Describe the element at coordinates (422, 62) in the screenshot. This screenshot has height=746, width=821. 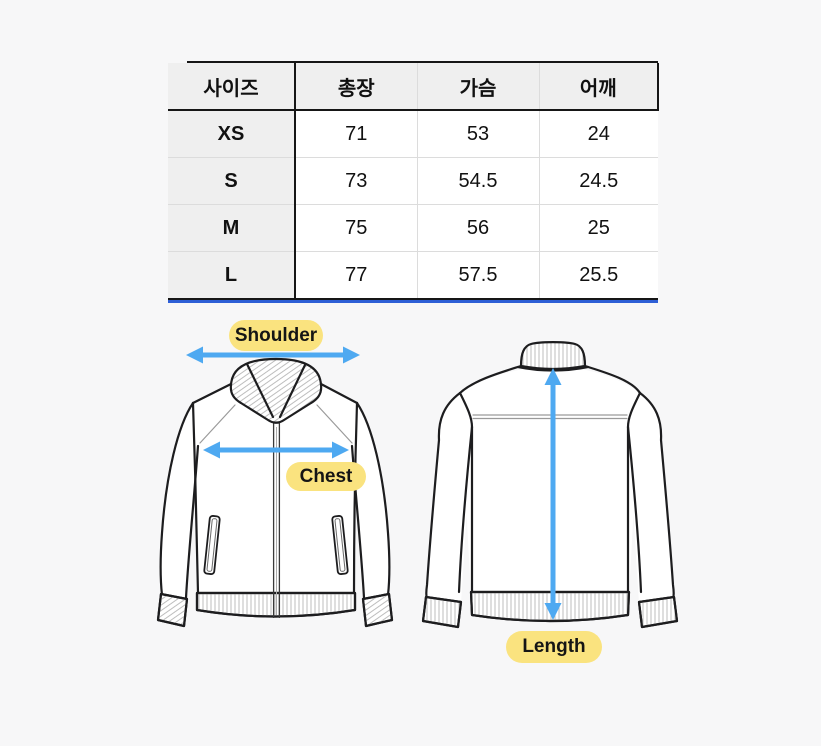
I see `table-top-border` at that location.